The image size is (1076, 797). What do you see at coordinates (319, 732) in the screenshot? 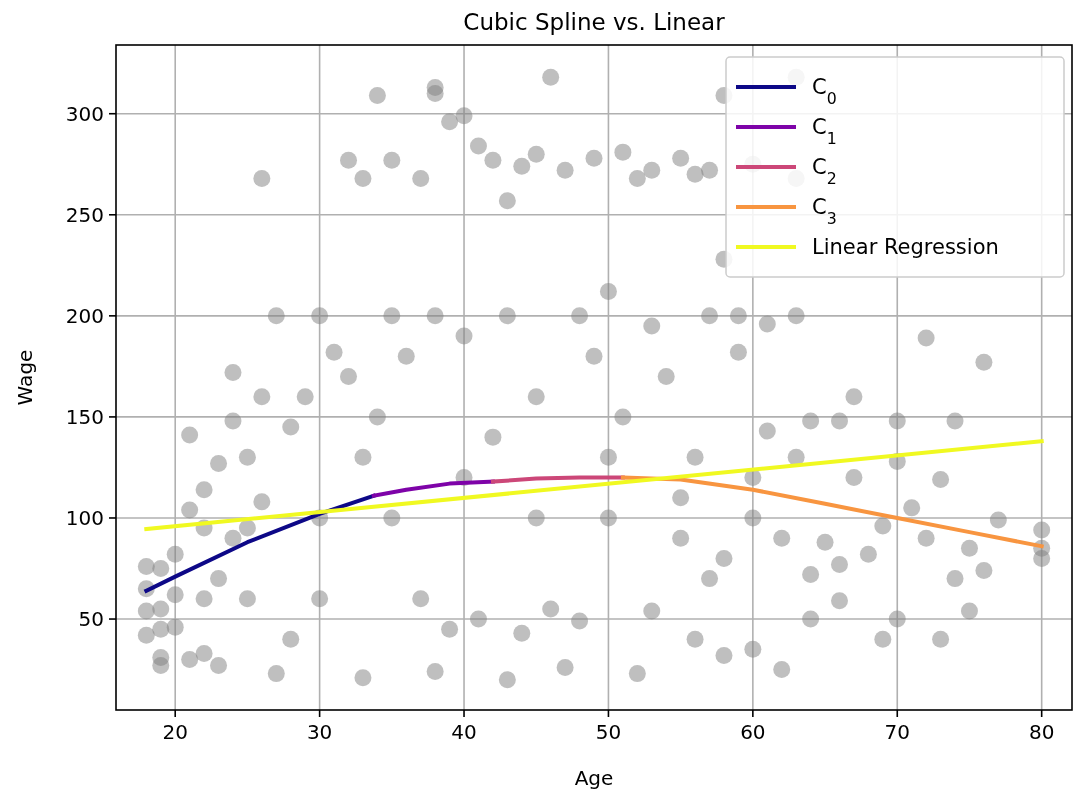
I see `x-tick-label: 30` at bounding box center [319, 732].